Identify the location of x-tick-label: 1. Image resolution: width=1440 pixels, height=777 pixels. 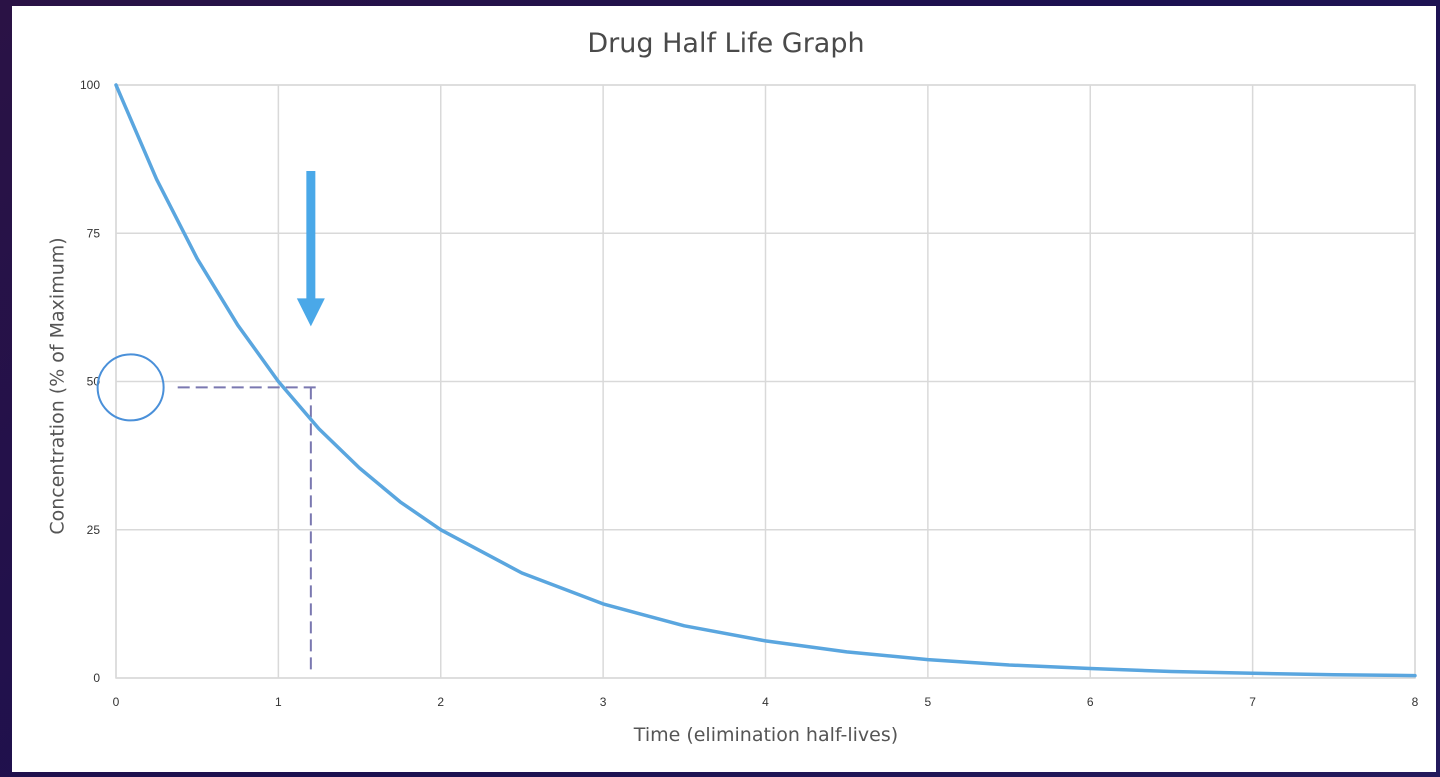
(278, 702).